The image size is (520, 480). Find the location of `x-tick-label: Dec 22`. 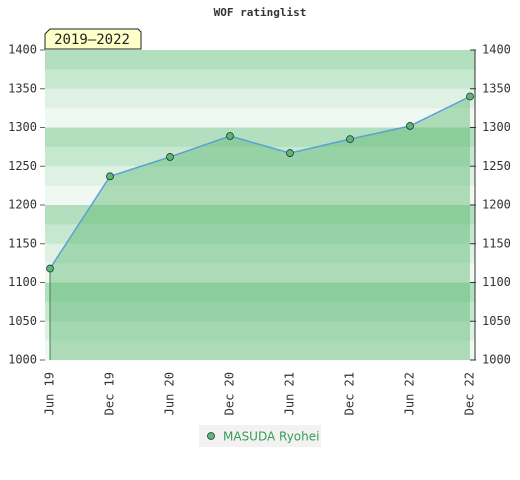

x-tick-label: Dec 22 is located at coordinates (470, 393).